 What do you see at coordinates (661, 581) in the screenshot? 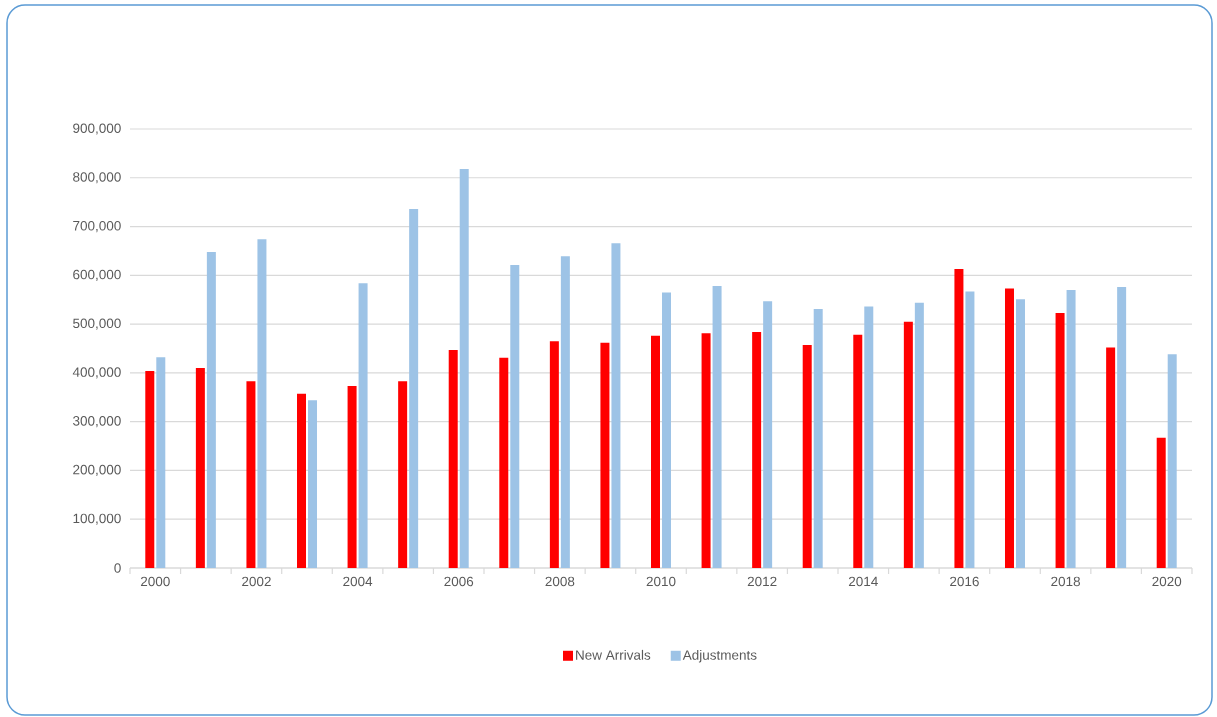
I see `x-tick-label: 2010` at bounding box center [661, 581].